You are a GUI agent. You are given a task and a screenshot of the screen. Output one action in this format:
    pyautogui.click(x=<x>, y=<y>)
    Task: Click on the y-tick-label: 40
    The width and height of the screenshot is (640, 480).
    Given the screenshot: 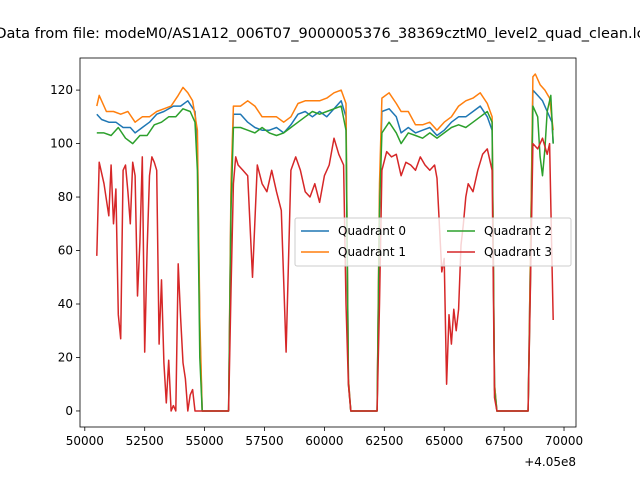 What is the action you would take?
    pyautogui.click(x=65, y=304)
    